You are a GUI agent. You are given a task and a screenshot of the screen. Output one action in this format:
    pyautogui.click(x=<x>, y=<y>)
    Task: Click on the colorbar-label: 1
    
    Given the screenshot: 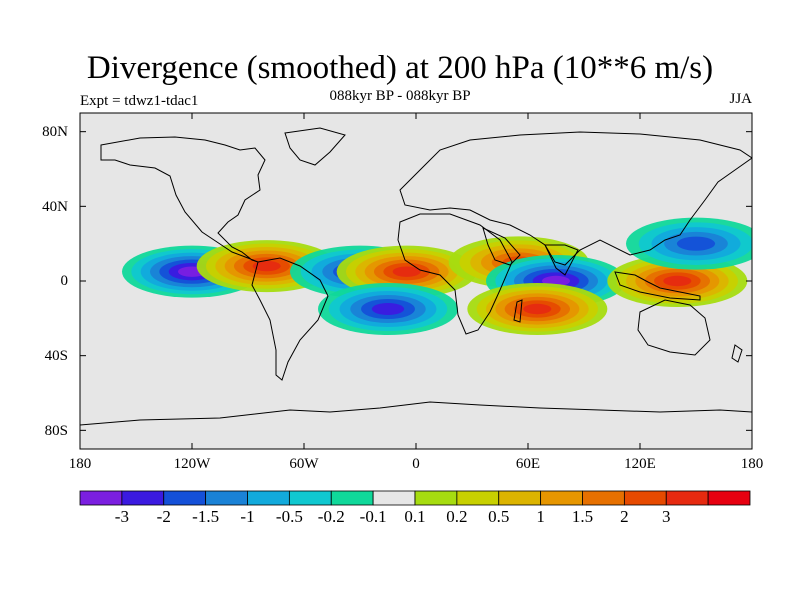 What is the action you would take?
    pyautogui.click(x=540, y=516)
    